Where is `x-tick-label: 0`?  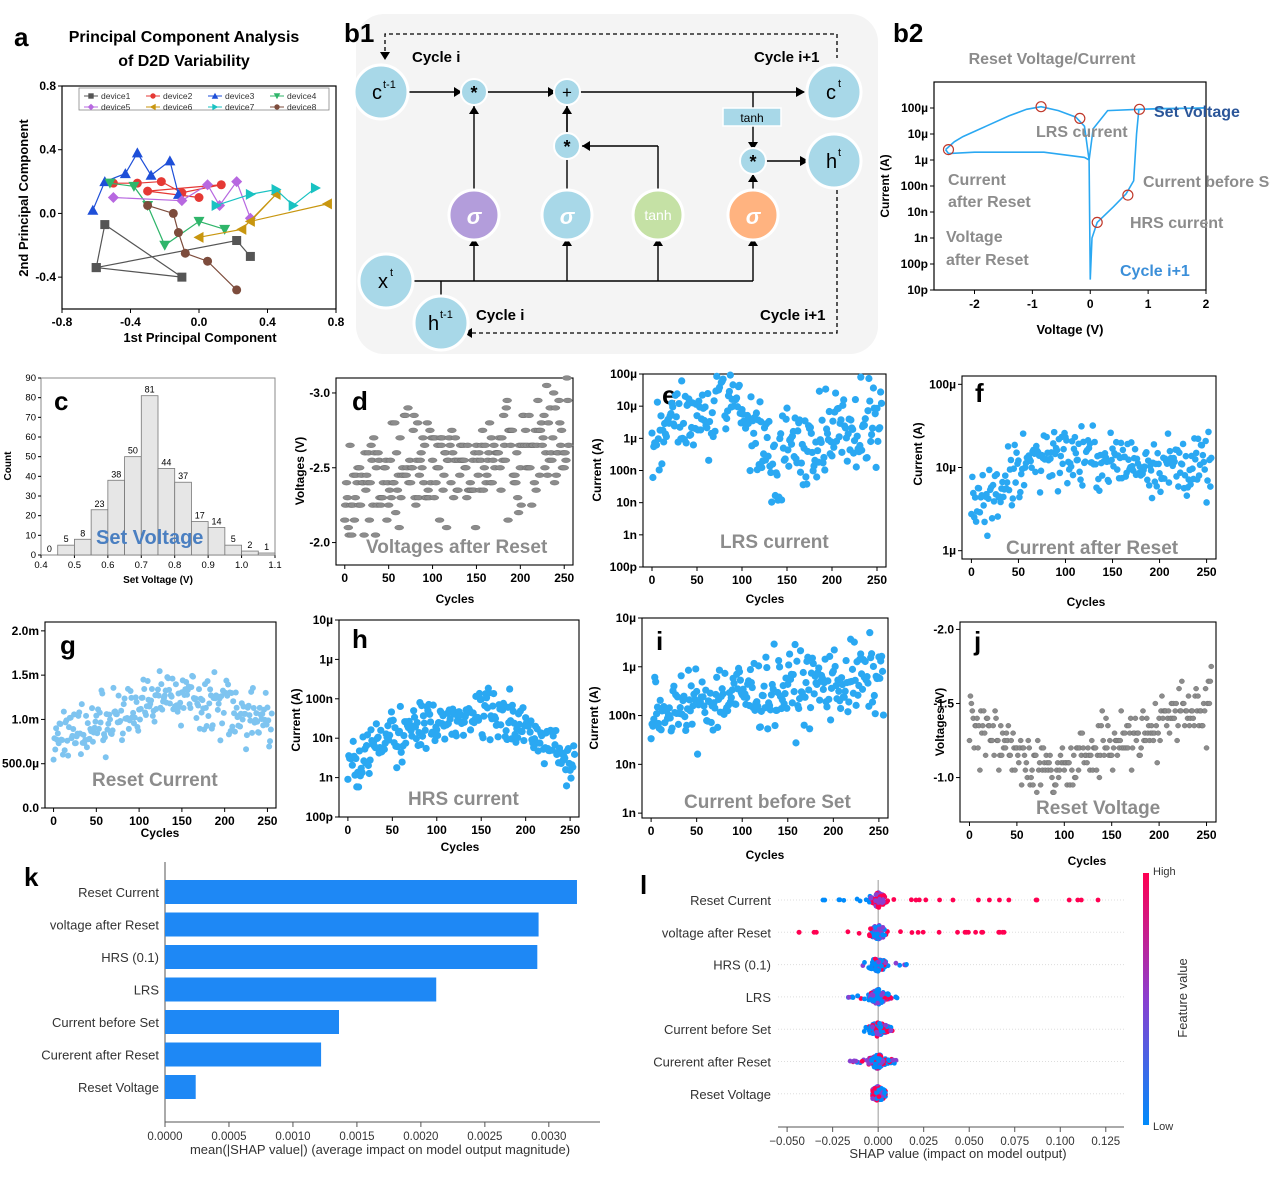
x-tick-label: 0 is located at coordinates (971, 572).